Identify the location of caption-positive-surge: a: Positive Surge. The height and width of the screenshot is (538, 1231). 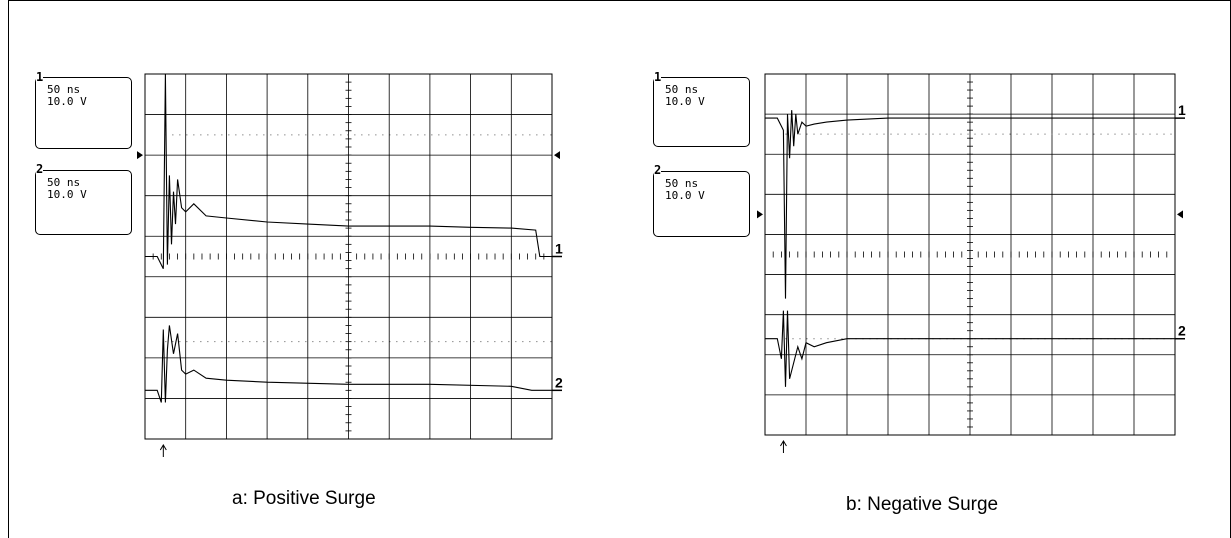
(304, 498).